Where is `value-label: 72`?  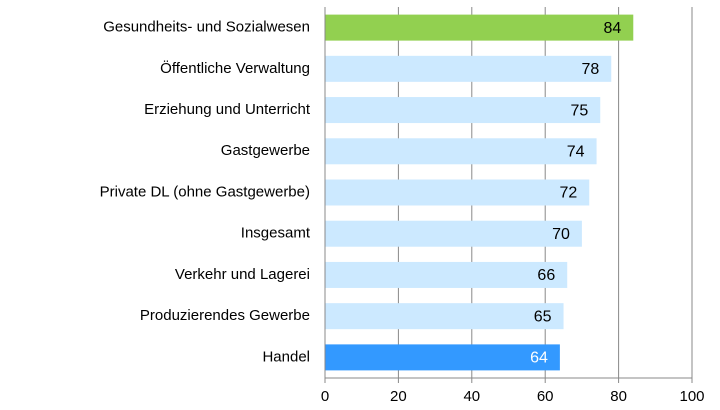 value-label: 72 is located at coordinates (568, 193).